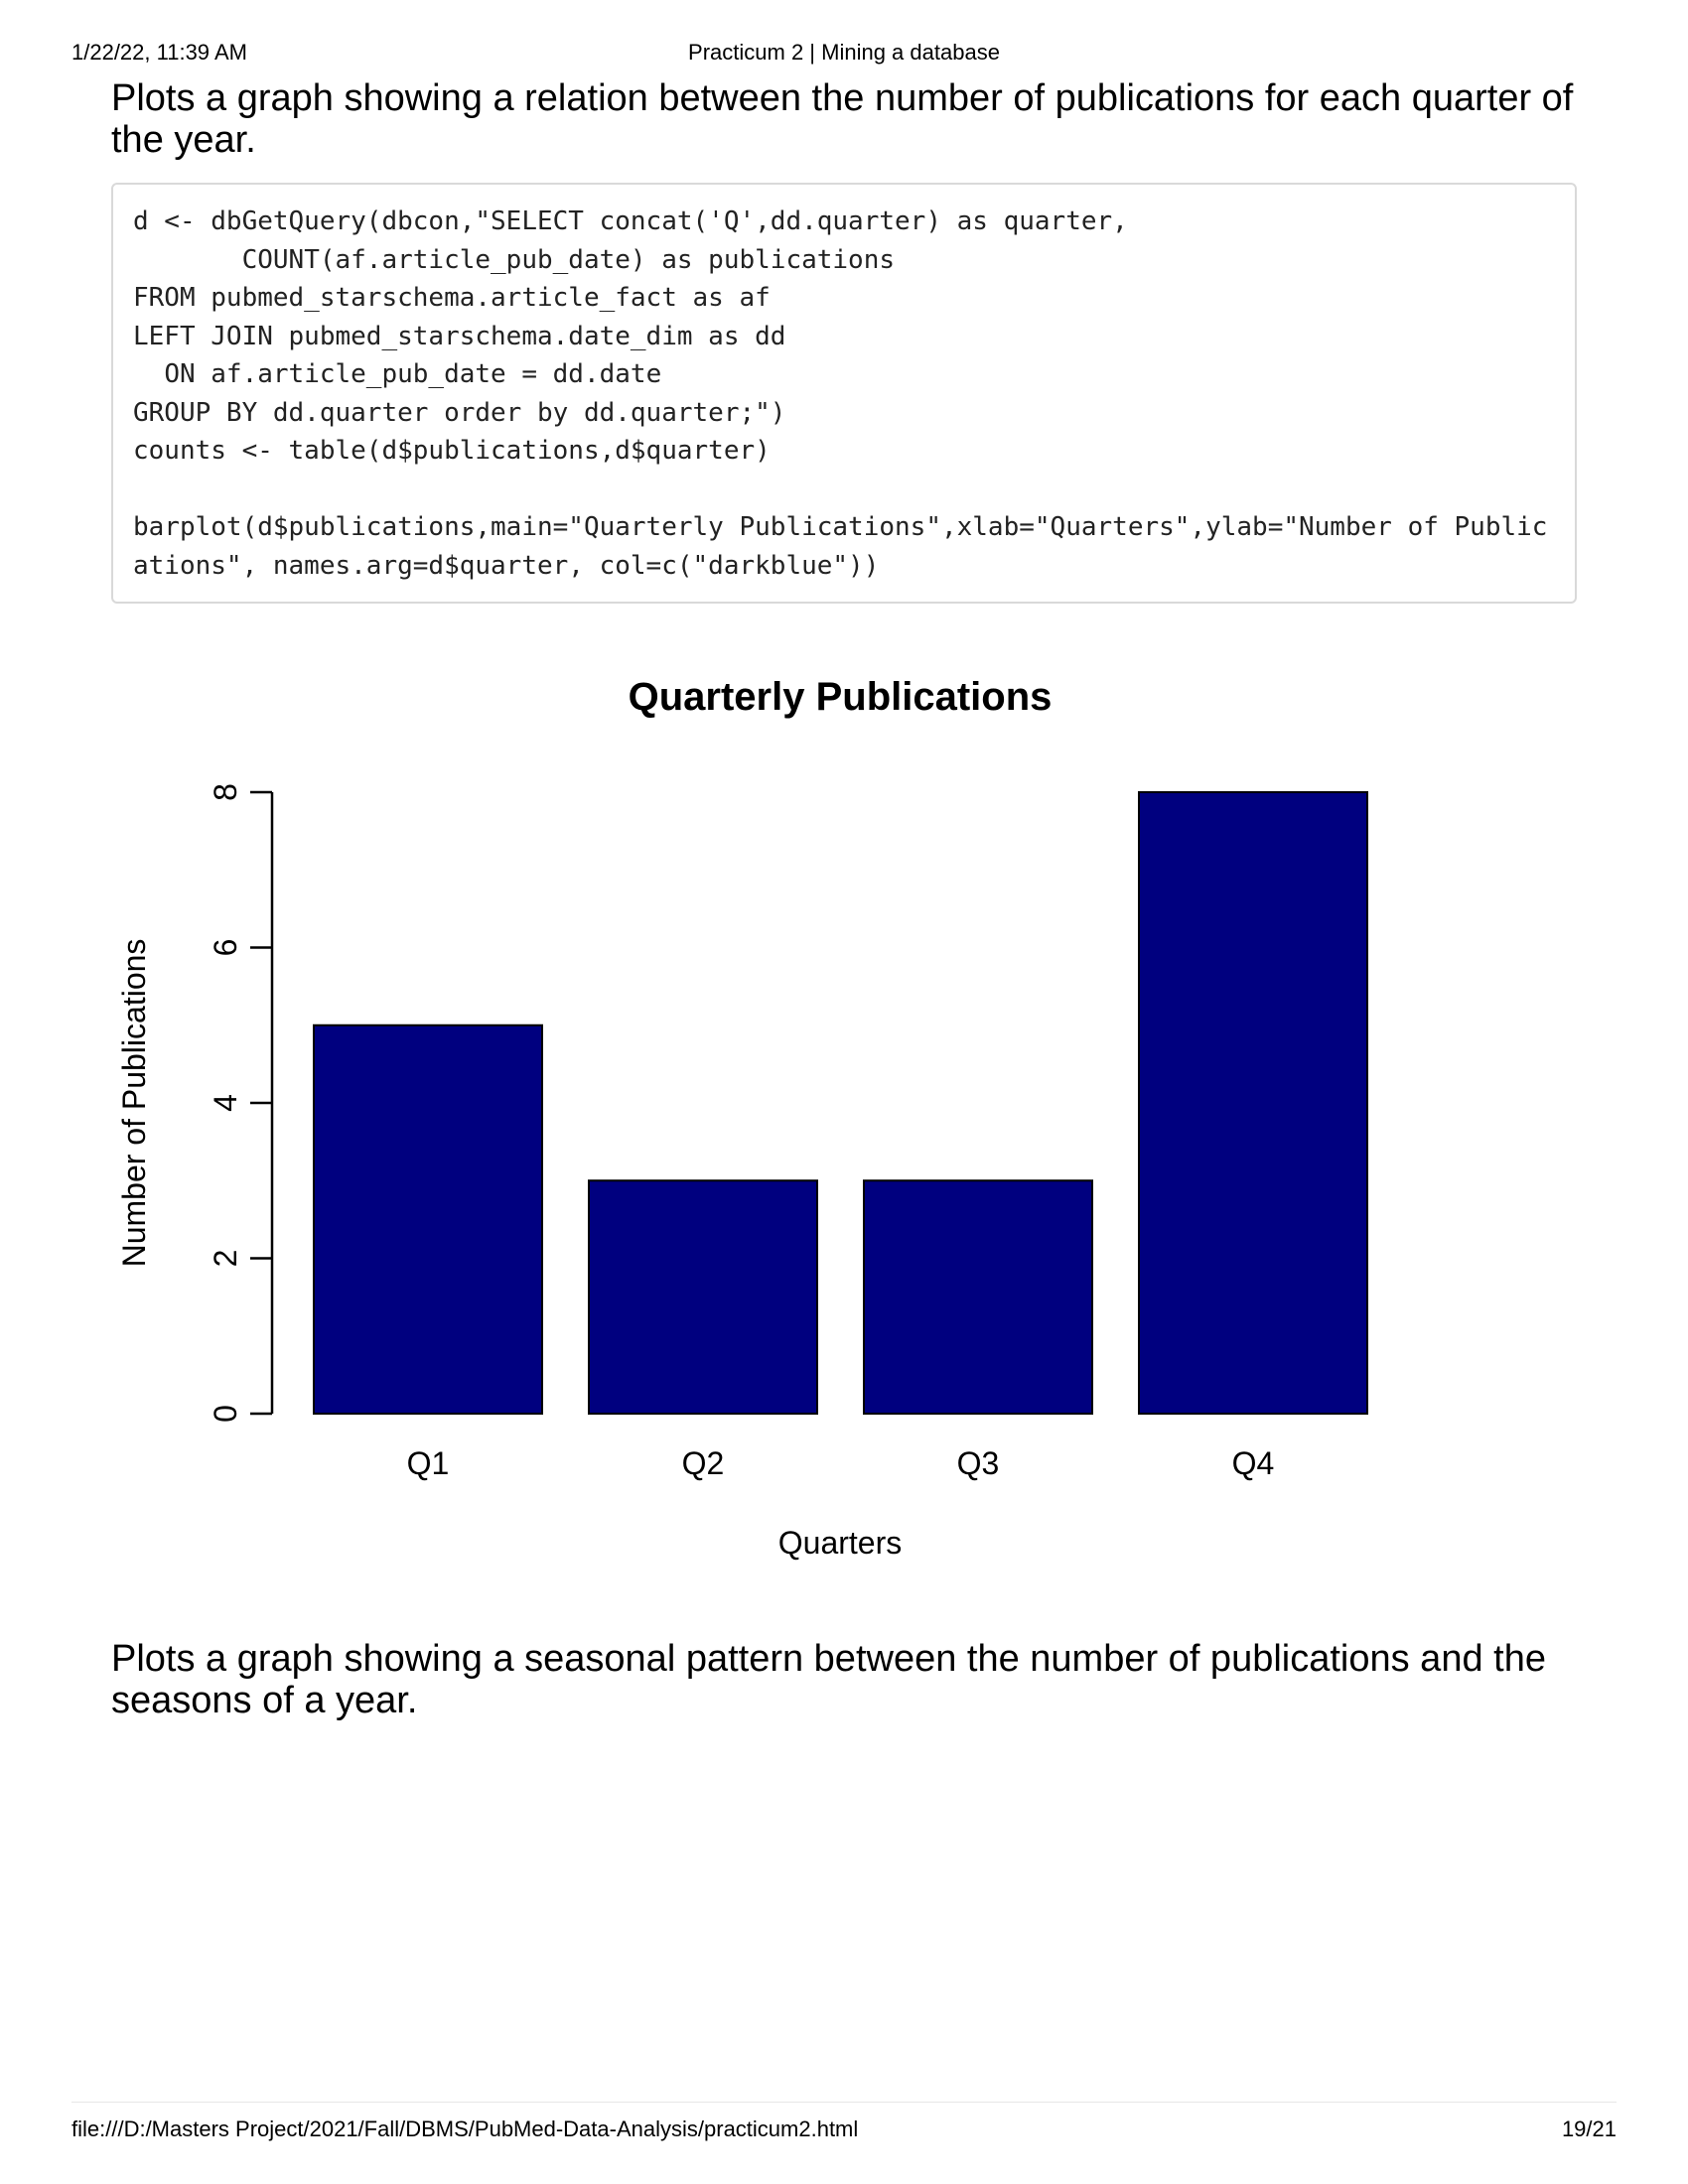 The height and width of the screenshot is (2184, 1688). What do you see at coordinates (703, 1297) in the screenshot?
I see `bar-q2` at bounding box center [703, 1297].